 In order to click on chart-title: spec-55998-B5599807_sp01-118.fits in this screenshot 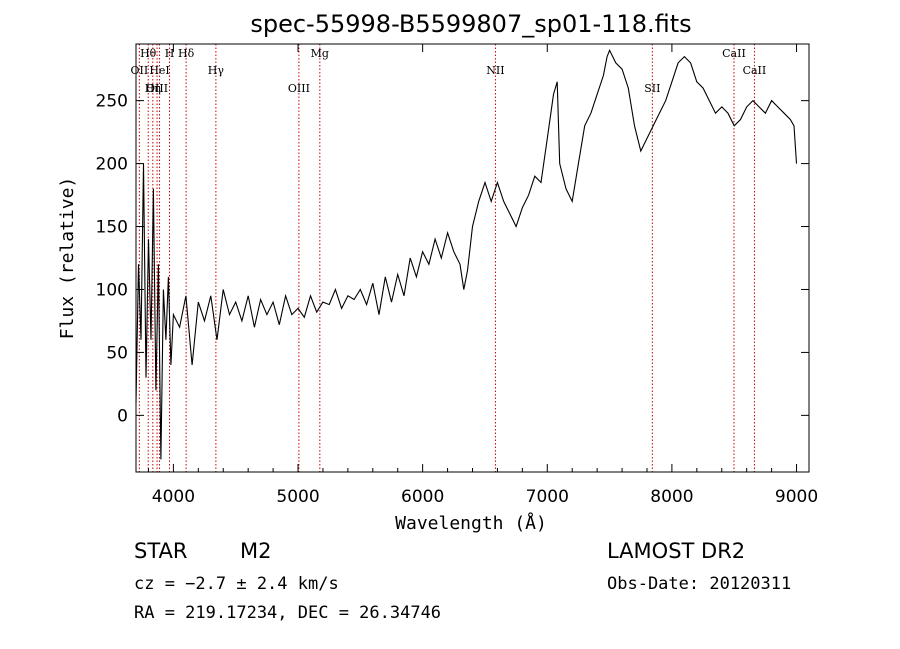, I will do `click(470, 24)`.